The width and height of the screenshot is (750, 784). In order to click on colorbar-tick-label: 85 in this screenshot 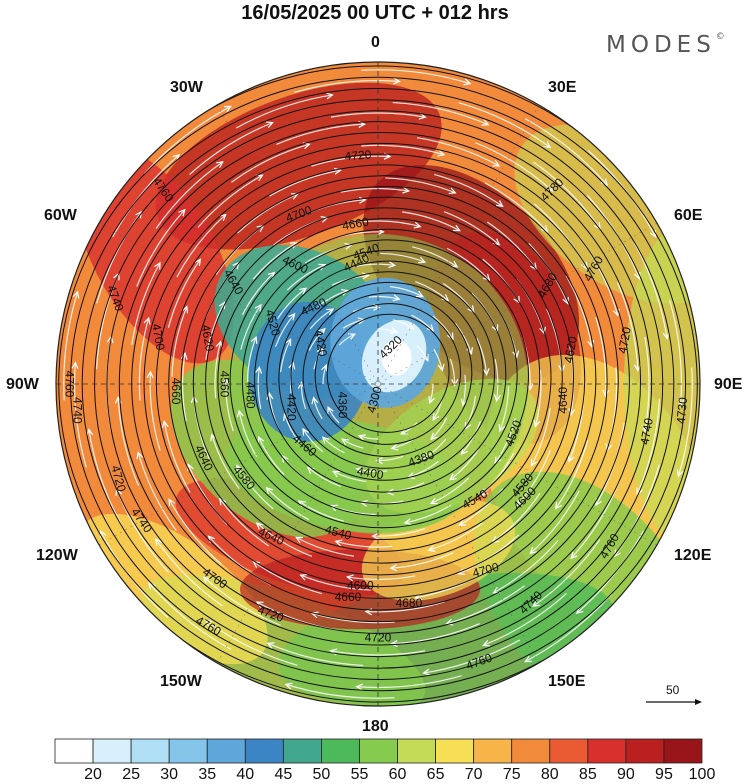, I will do `click(587, 774)`.